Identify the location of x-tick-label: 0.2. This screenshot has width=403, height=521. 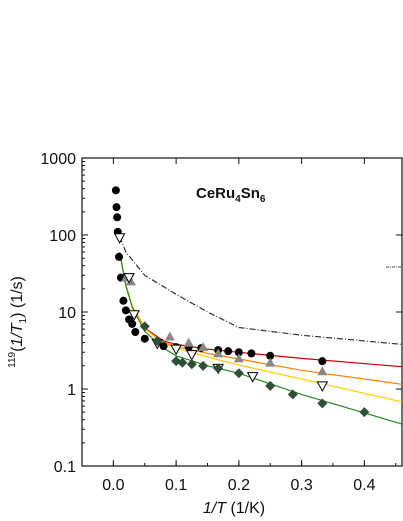
(239, 485).